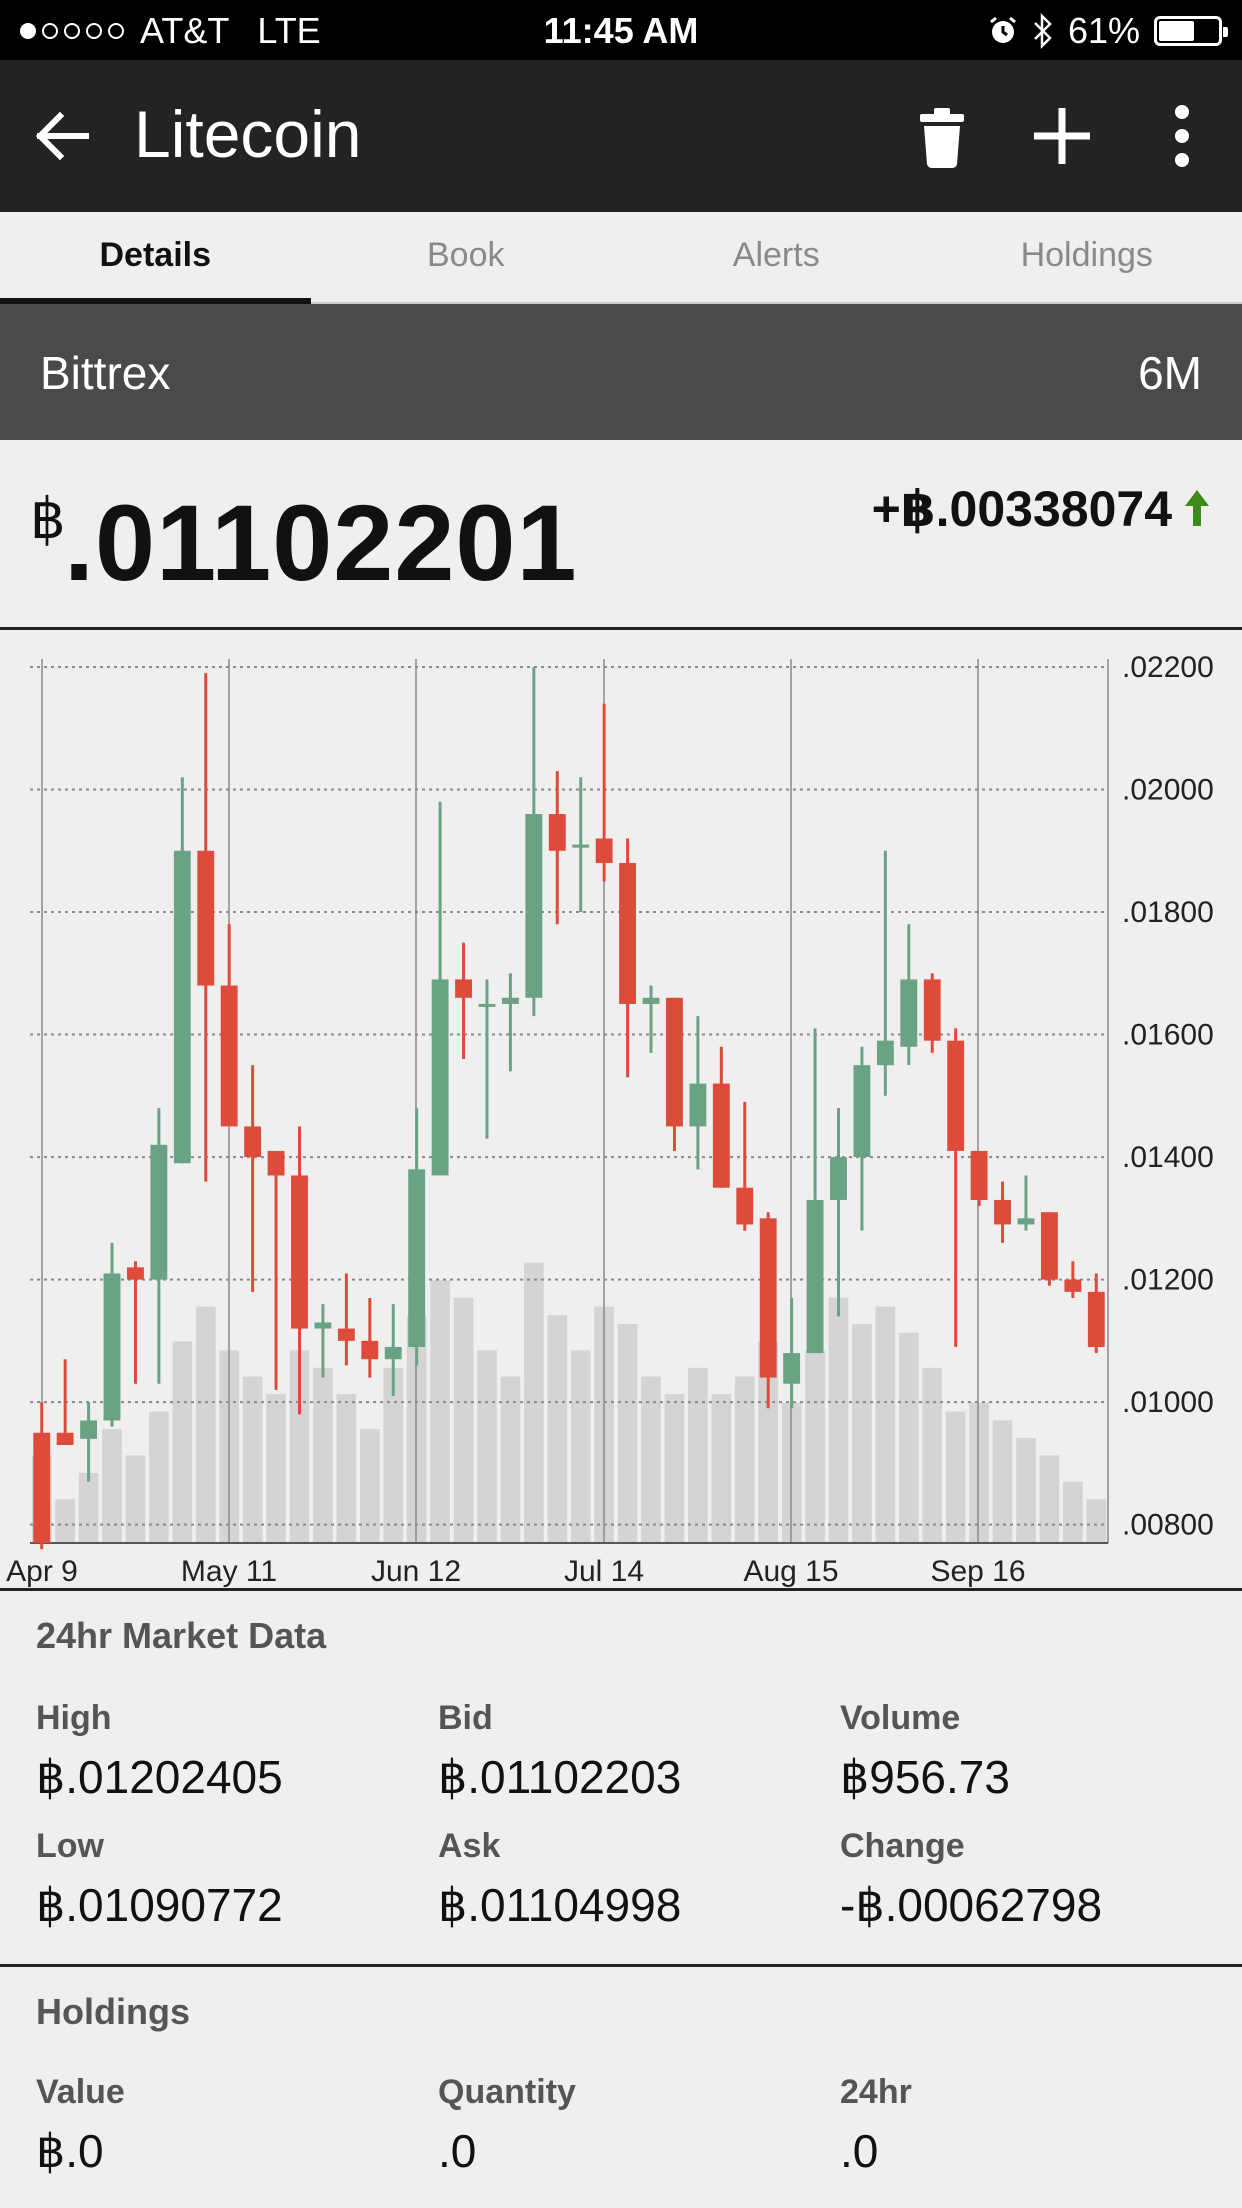 This screenshot has width=1242, height=2208. Describe the element at coordinates (1182, 136) in the screenshot. I see `more-vert-icon` at that location.